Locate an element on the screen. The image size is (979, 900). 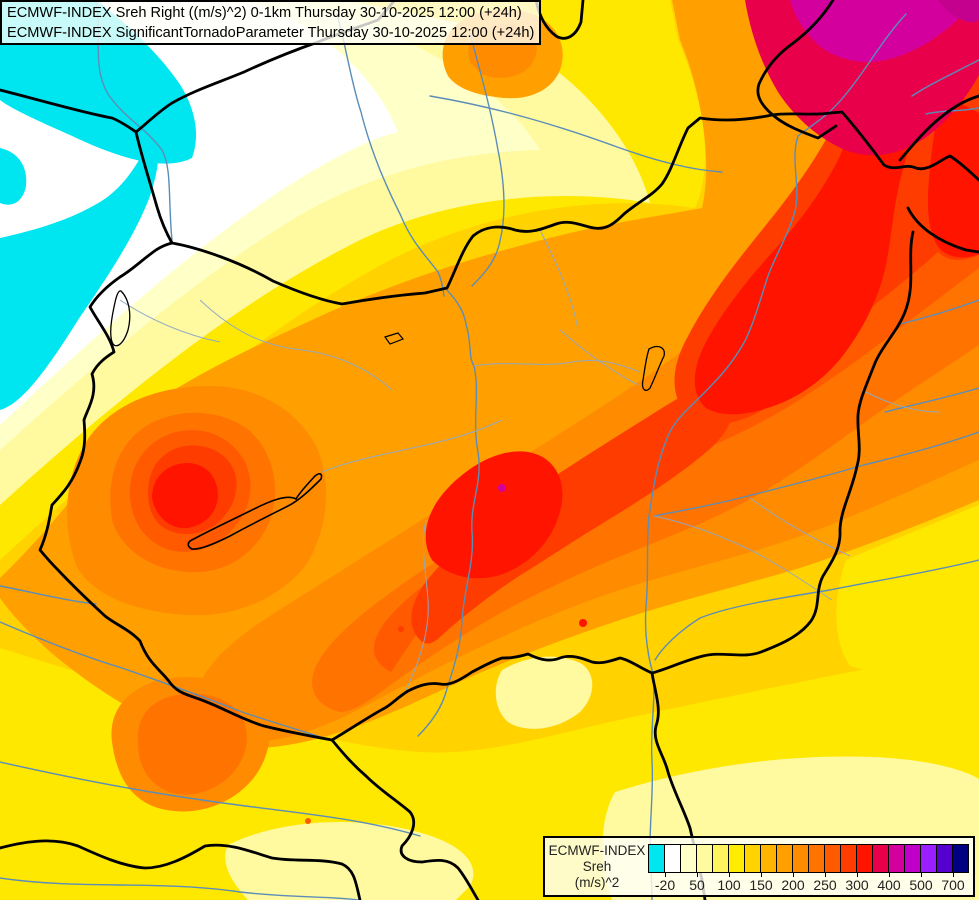
lake-balaton is located at coordinates (255, 511).